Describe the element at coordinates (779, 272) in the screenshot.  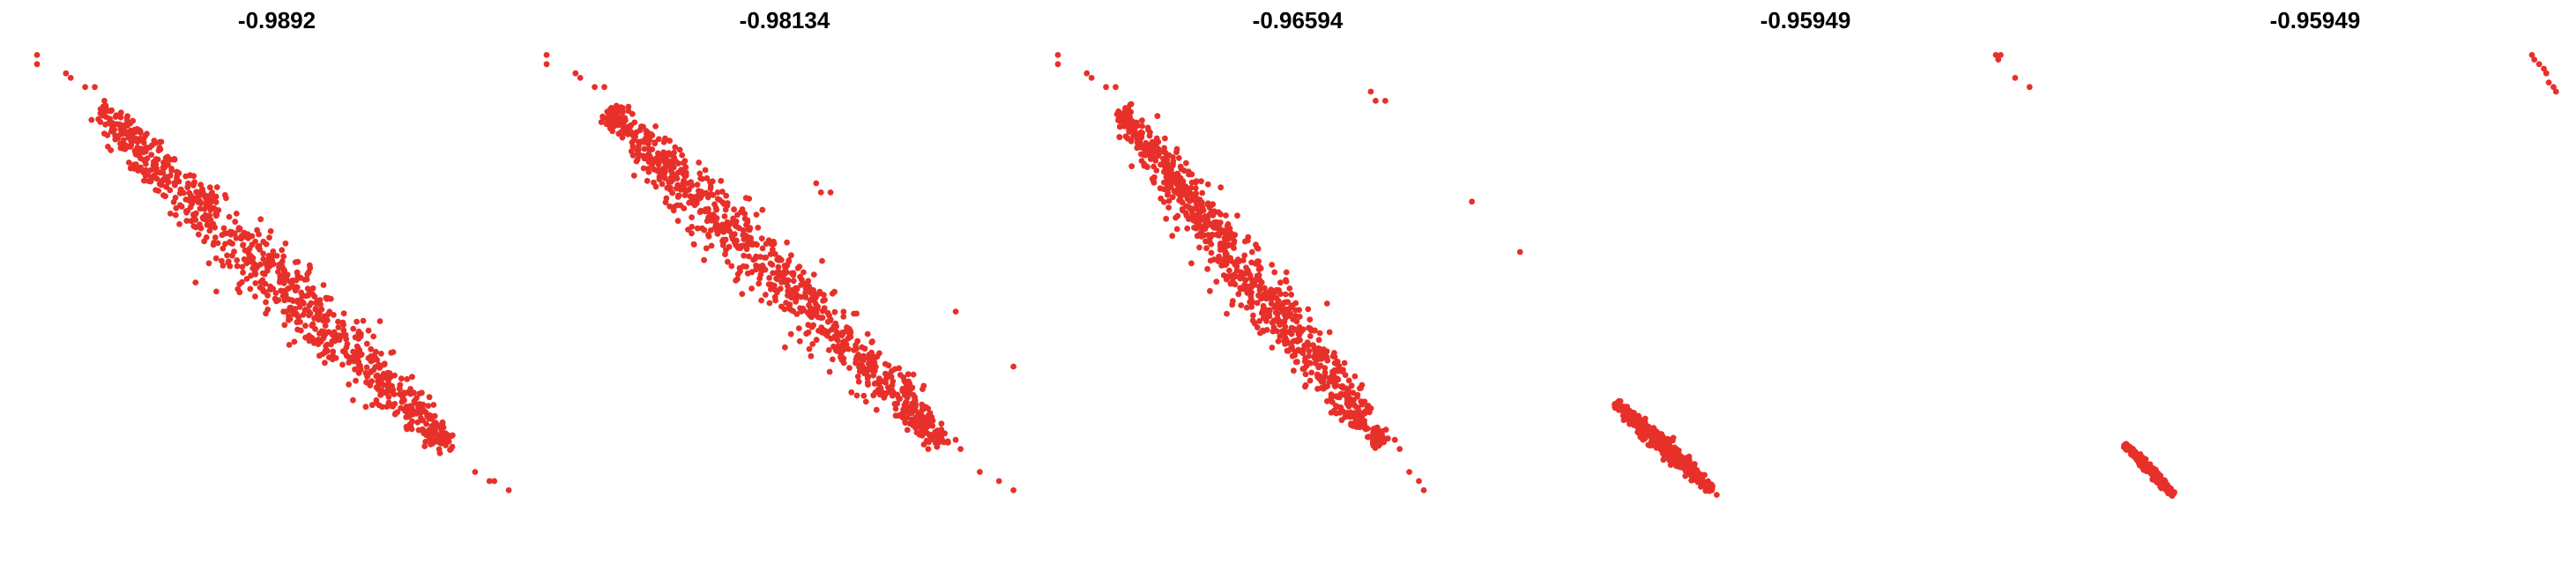
I see `panel-2-points` at that location.